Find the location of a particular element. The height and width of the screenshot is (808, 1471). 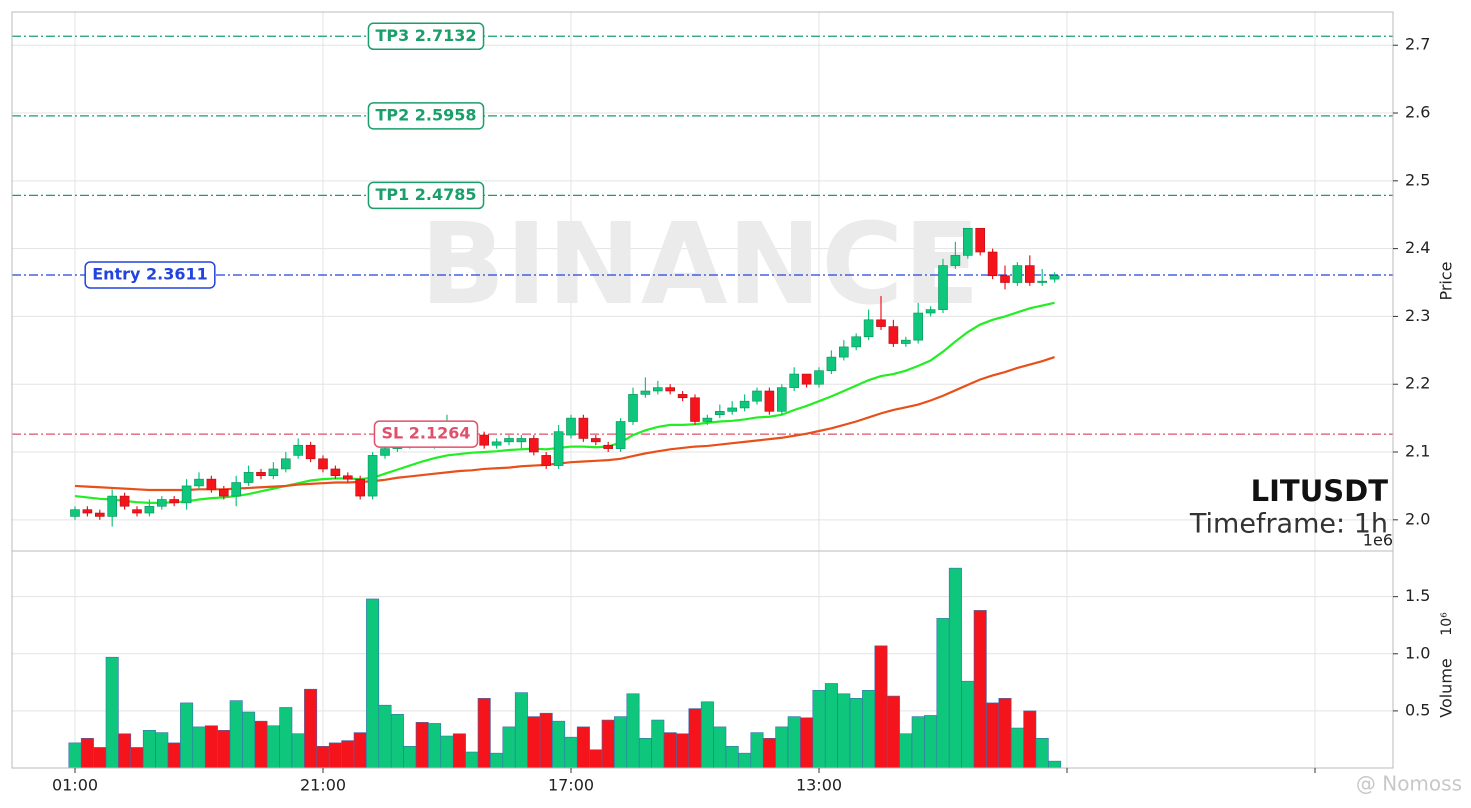

level-label: TP3 2.7132 is located at coordinates (425, 35).